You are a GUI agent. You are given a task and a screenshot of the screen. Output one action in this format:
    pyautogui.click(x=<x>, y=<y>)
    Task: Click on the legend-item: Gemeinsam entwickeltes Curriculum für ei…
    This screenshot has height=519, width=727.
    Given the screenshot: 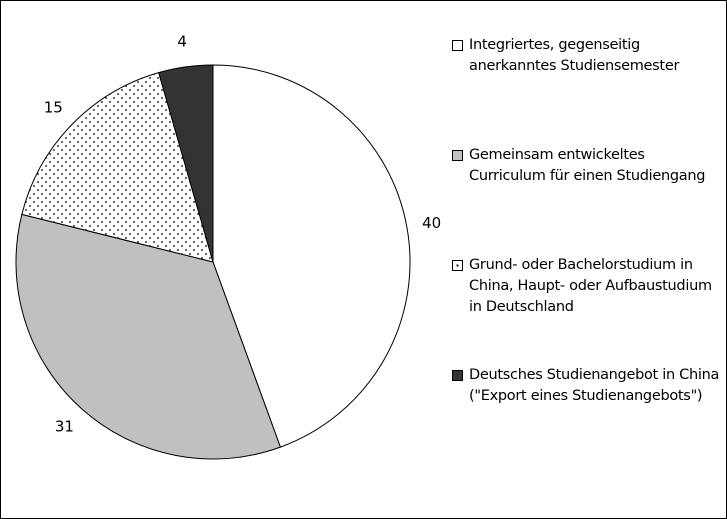 What is the action you would take?
    pyautogui.click(x=586, y=166)
    